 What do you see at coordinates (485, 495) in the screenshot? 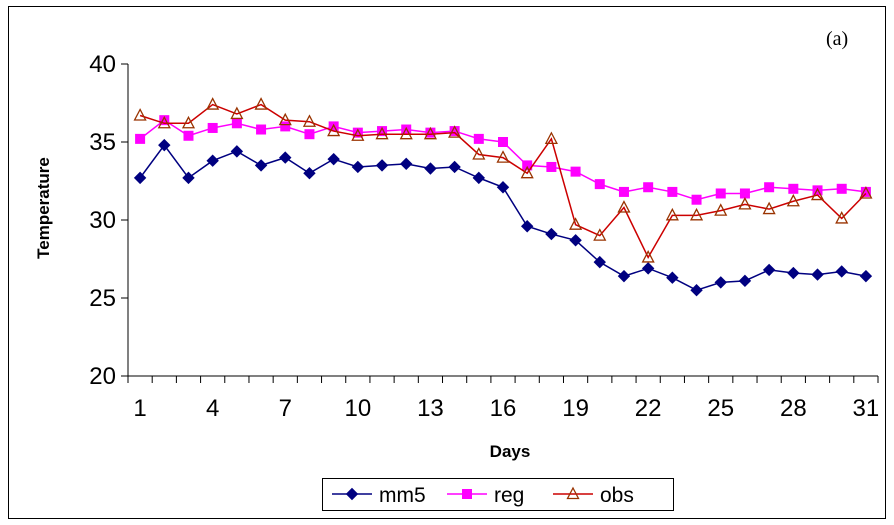
I see `legend-entry-reg: reg` at bounding box center [485, 495].